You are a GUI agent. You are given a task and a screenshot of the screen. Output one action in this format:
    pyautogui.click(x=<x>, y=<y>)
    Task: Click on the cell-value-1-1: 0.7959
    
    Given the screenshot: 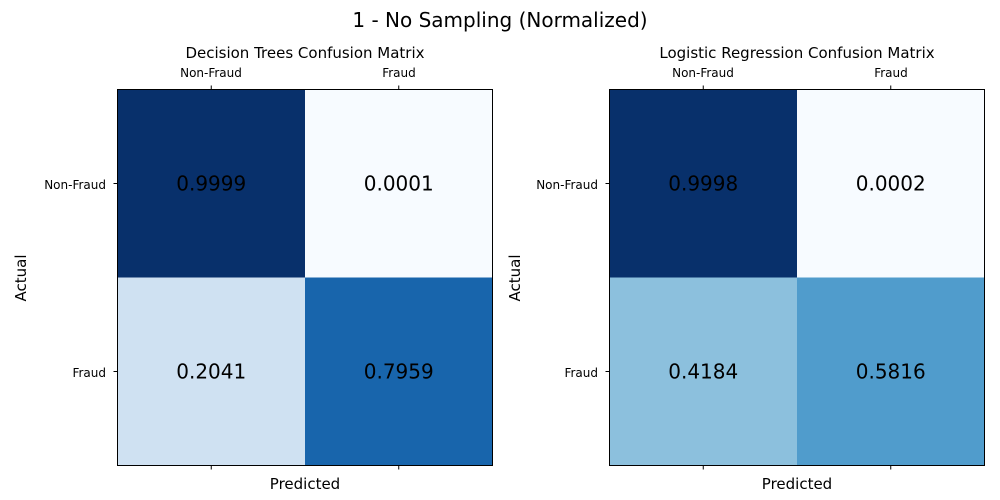 What is the action you would take?
    pyautogui.click(x=399, y=372)
    